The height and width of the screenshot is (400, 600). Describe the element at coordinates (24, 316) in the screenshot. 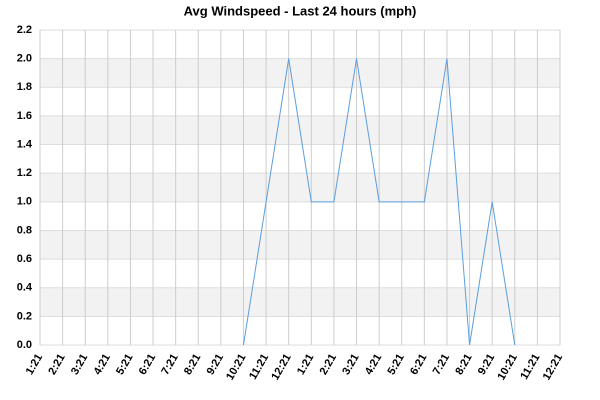

I see `y-tick-label: 0.2` at that location.